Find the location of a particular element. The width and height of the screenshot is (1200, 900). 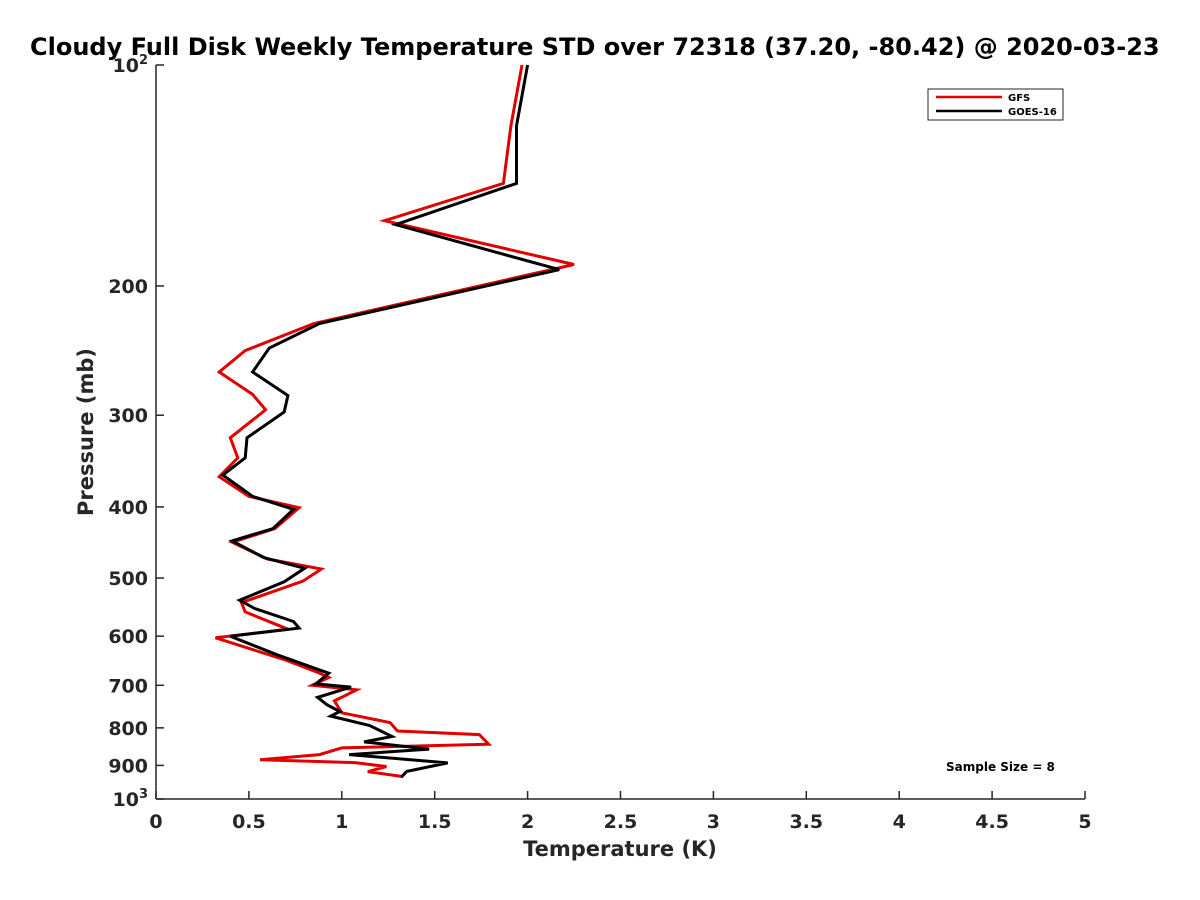

x-tick-label: 4 is located at coordinates (899, 822).